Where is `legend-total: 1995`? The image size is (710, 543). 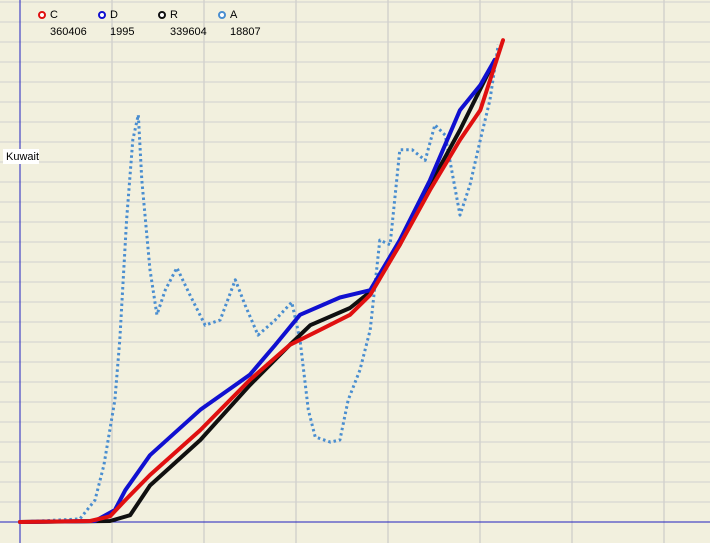
legend-total: 1995 is located at coordinates (122, 32).